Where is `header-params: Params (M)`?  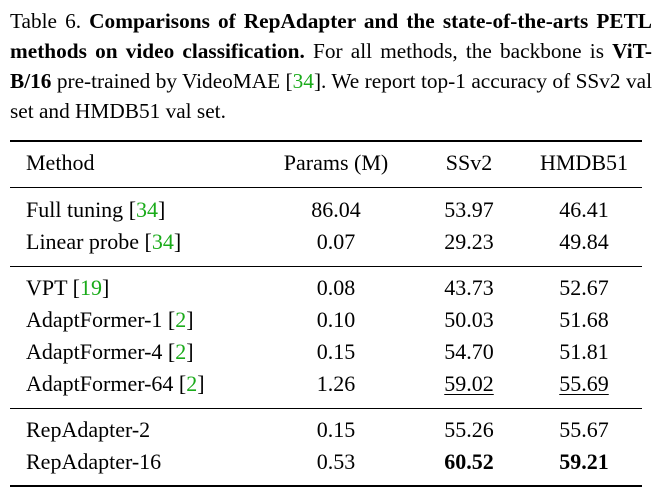 header-params: Params (M) is located at coordinates (336, 162).